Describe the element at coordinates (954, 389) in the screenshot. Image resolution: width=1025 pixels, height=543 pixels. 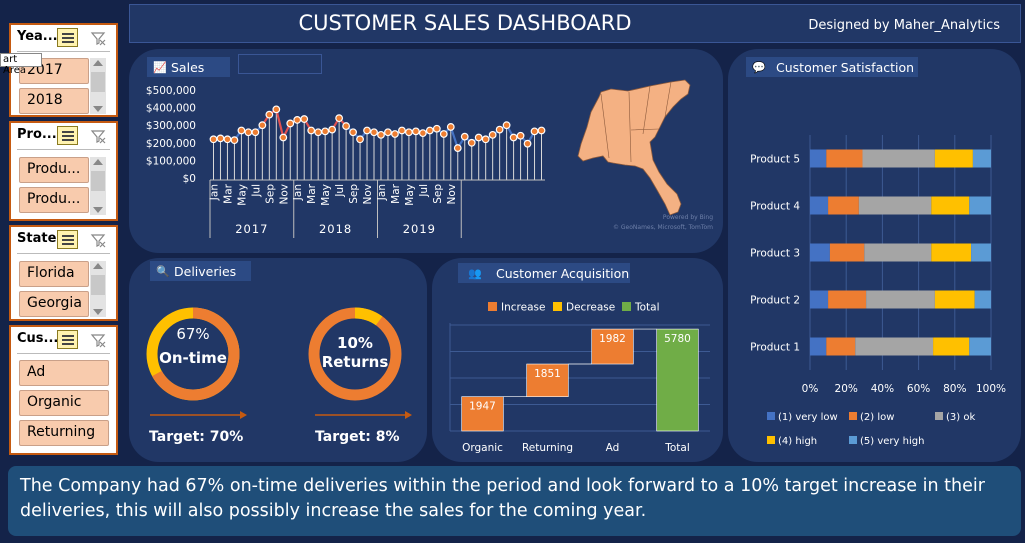
I see `x-tick-label: 80%` at that location.